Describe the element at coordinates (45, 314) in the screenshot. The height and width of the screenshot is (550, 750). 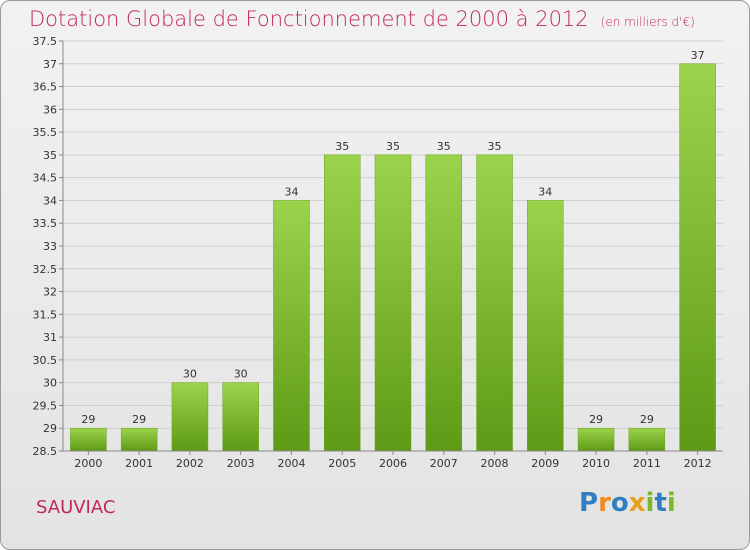
I see `y-tick-label: 31.5` at that location.